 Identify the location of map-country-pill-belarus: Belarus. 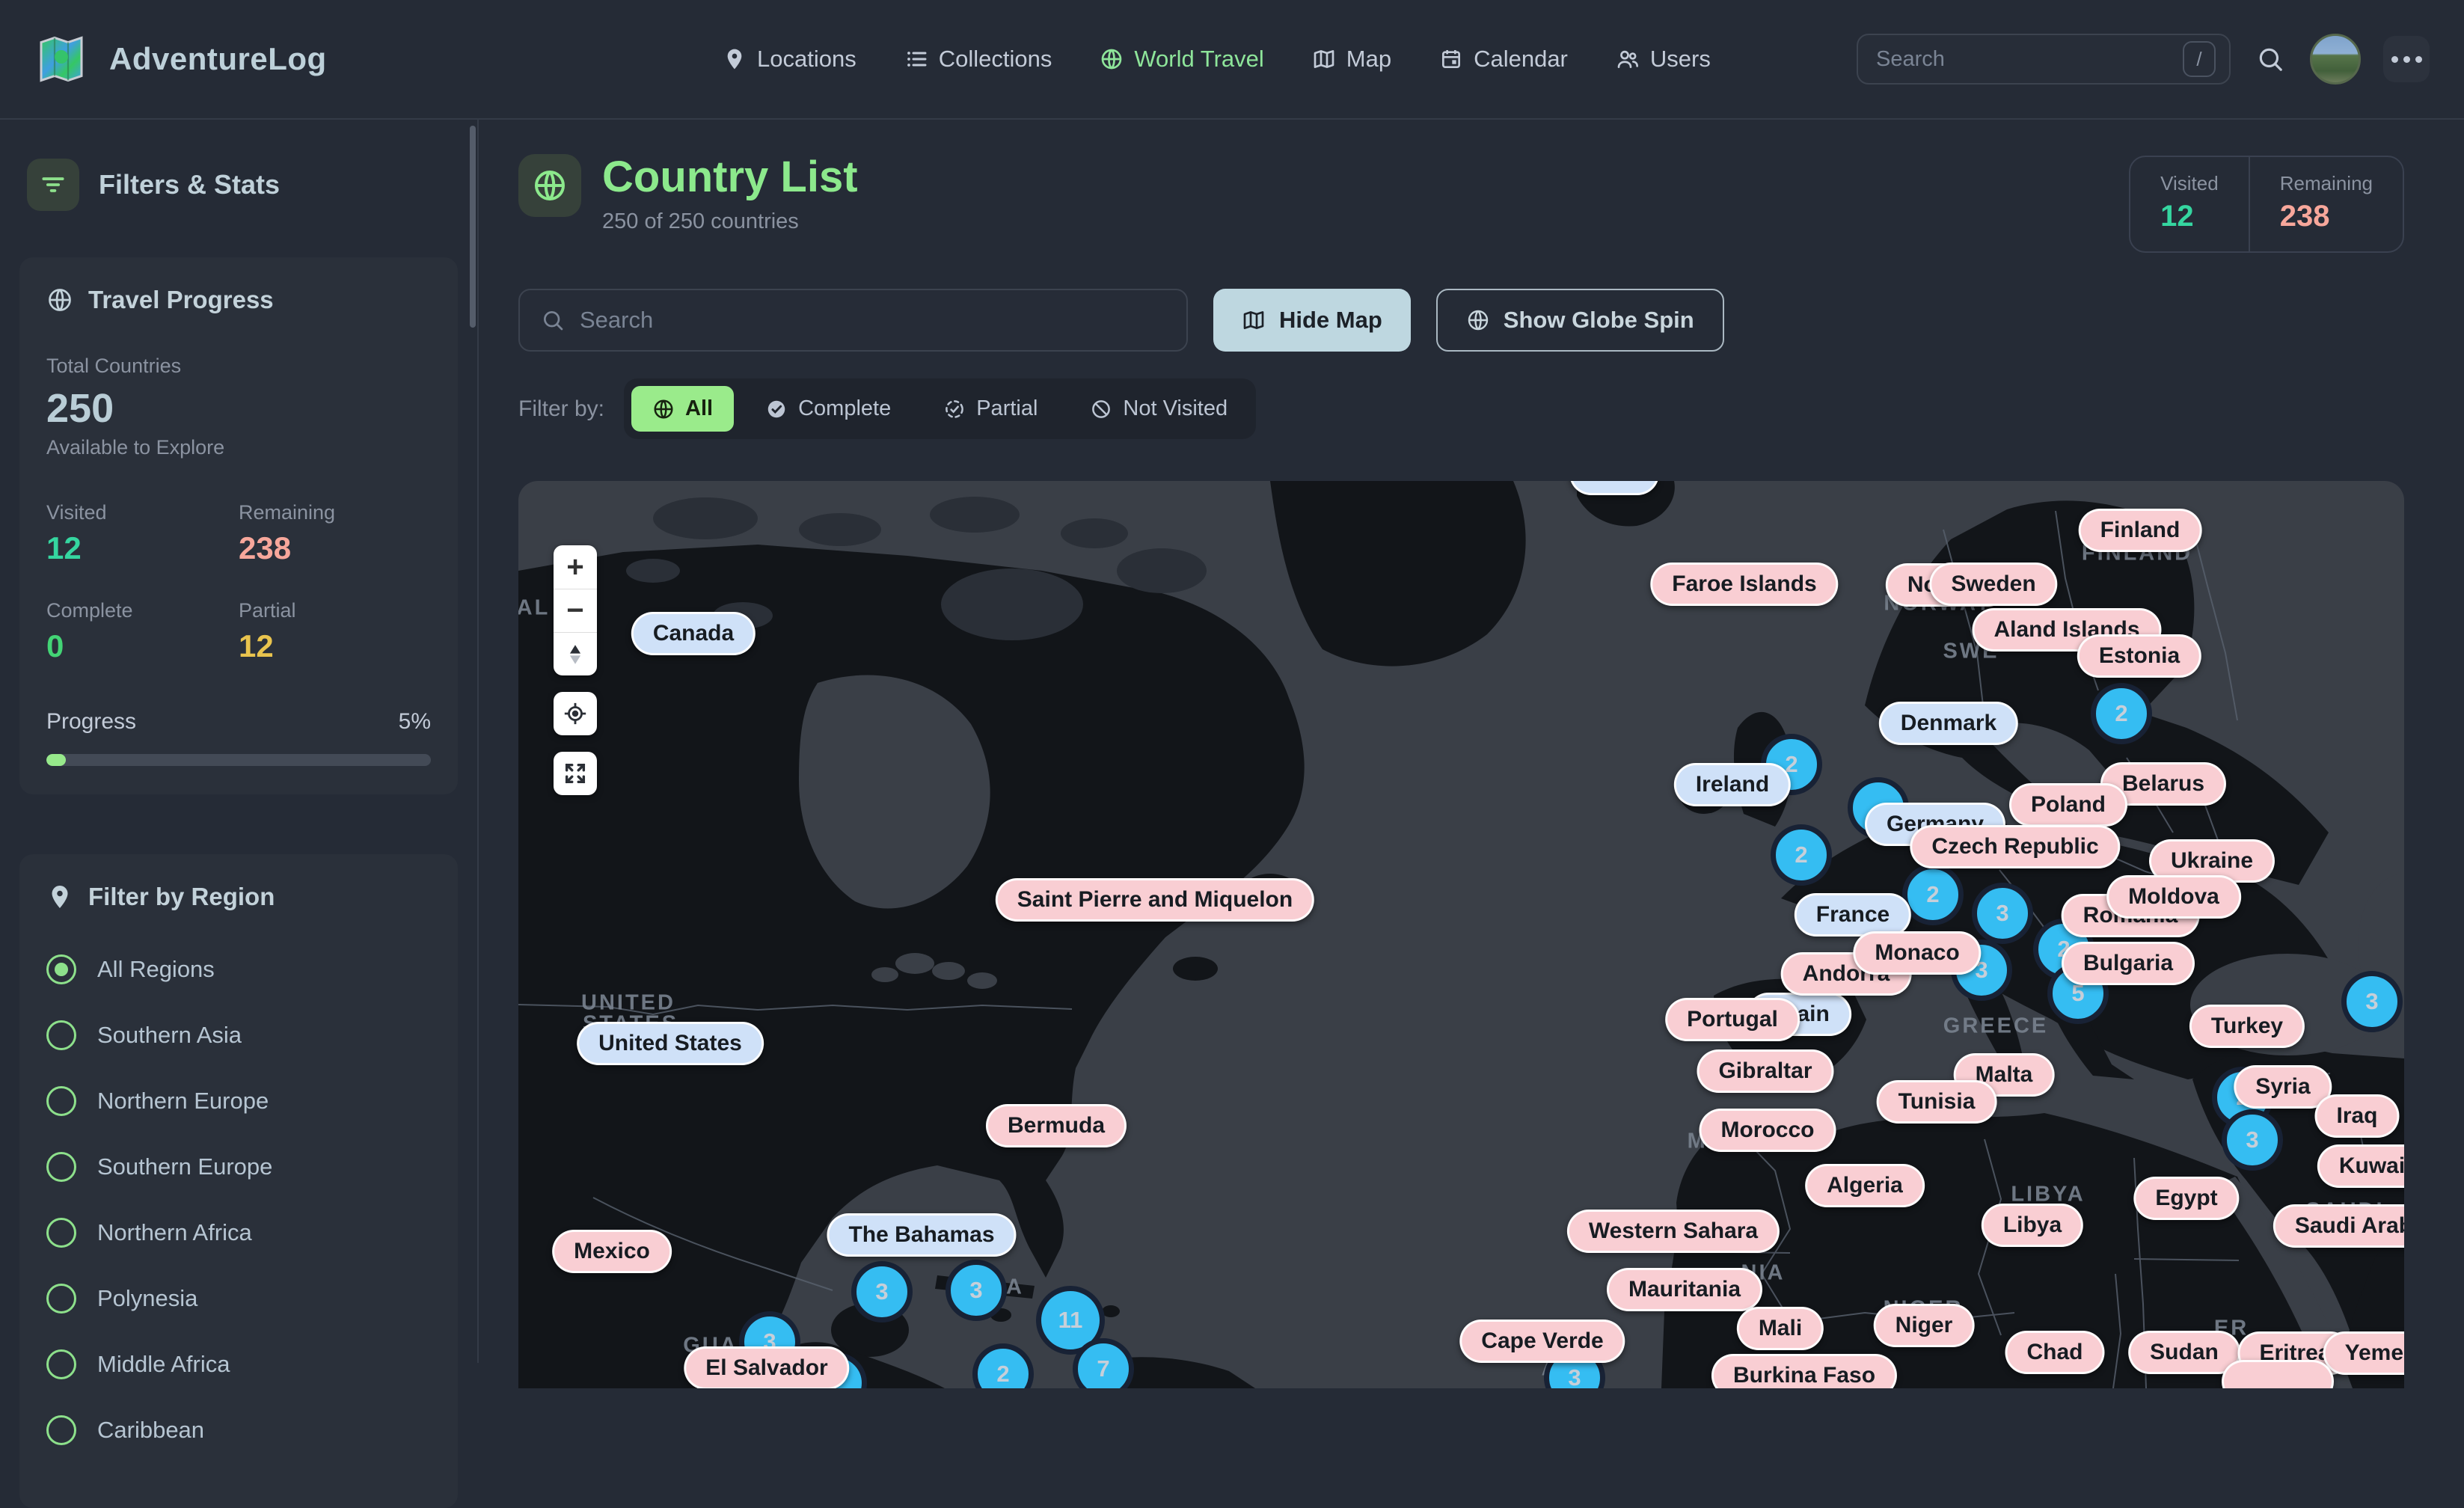
(2163, 784).